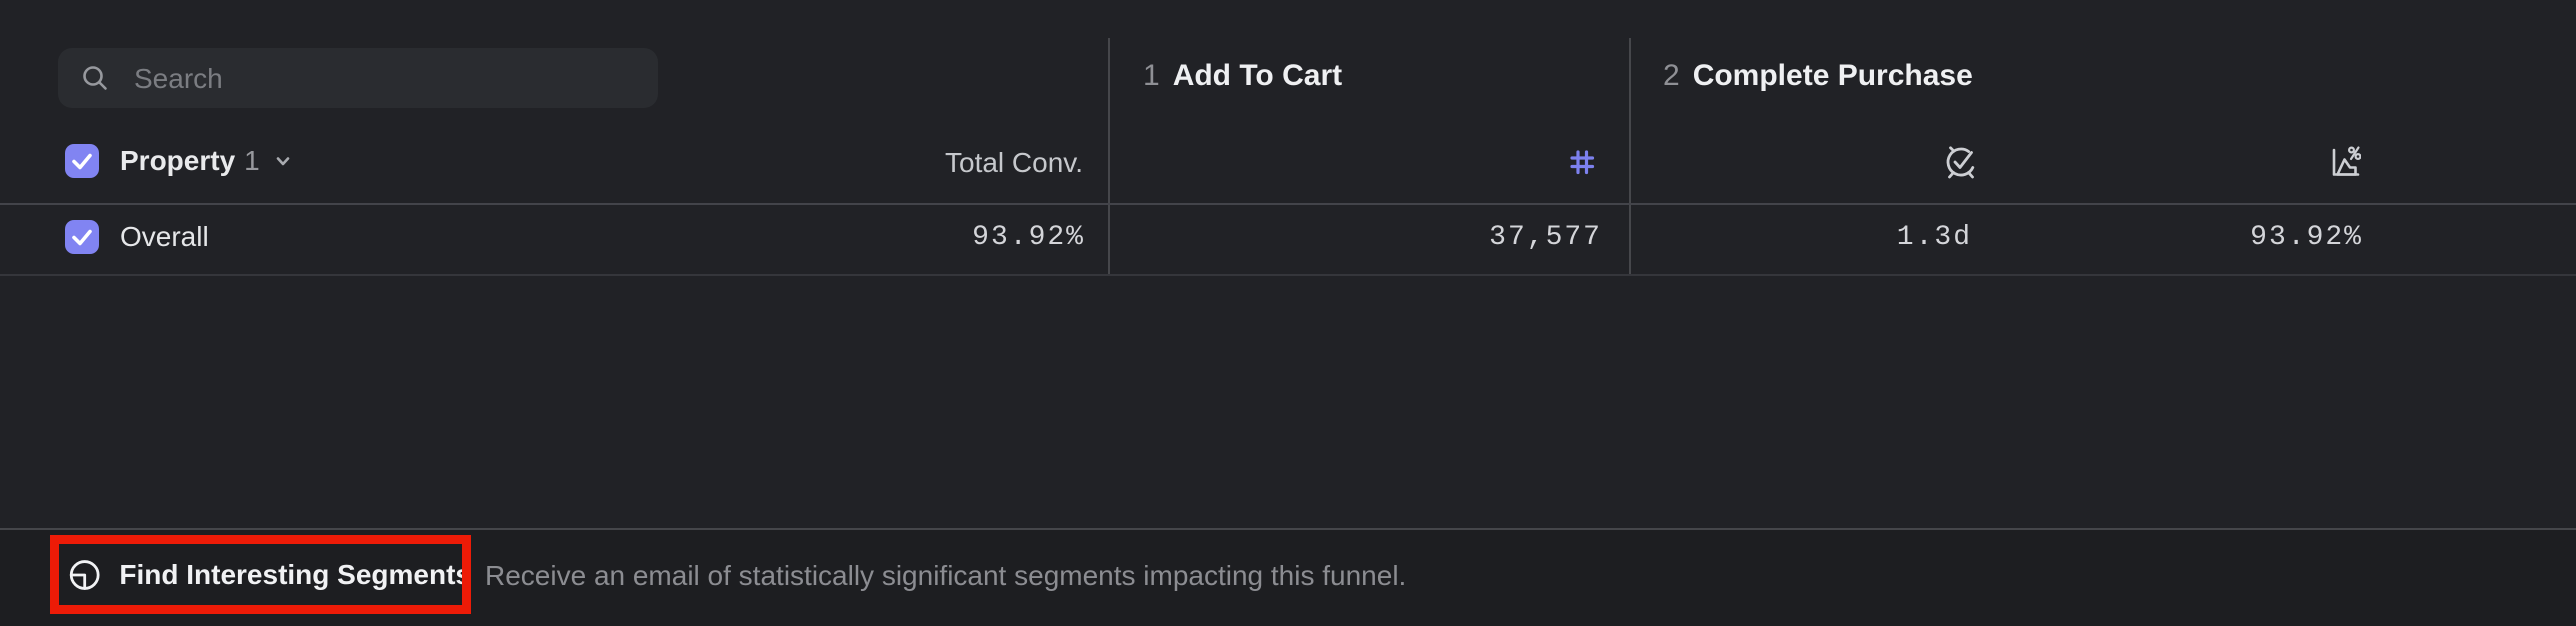 The width and height of the screenshot is (2576, 626). Describe the element at coordinates (164, 236) in the screenshot. I see `row-label-overall: Overall` at that location.